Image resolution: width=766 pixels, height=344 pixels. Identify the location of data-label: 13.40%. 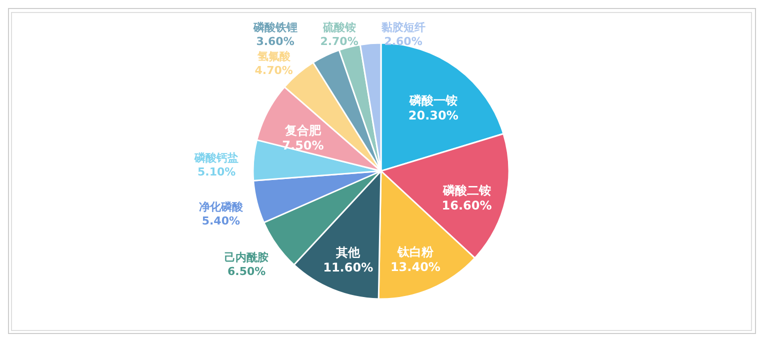
(415, 267).